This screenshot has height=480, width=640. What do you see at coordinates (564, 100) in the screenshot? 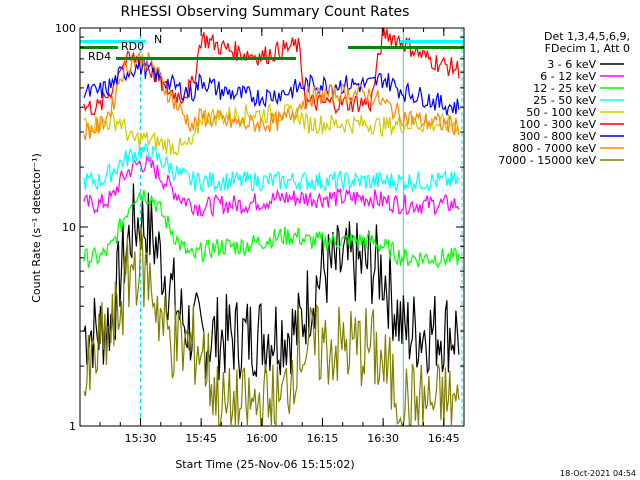
I see `legend-label-4: 25 - 50 keV` at bounding box center [564, 100].